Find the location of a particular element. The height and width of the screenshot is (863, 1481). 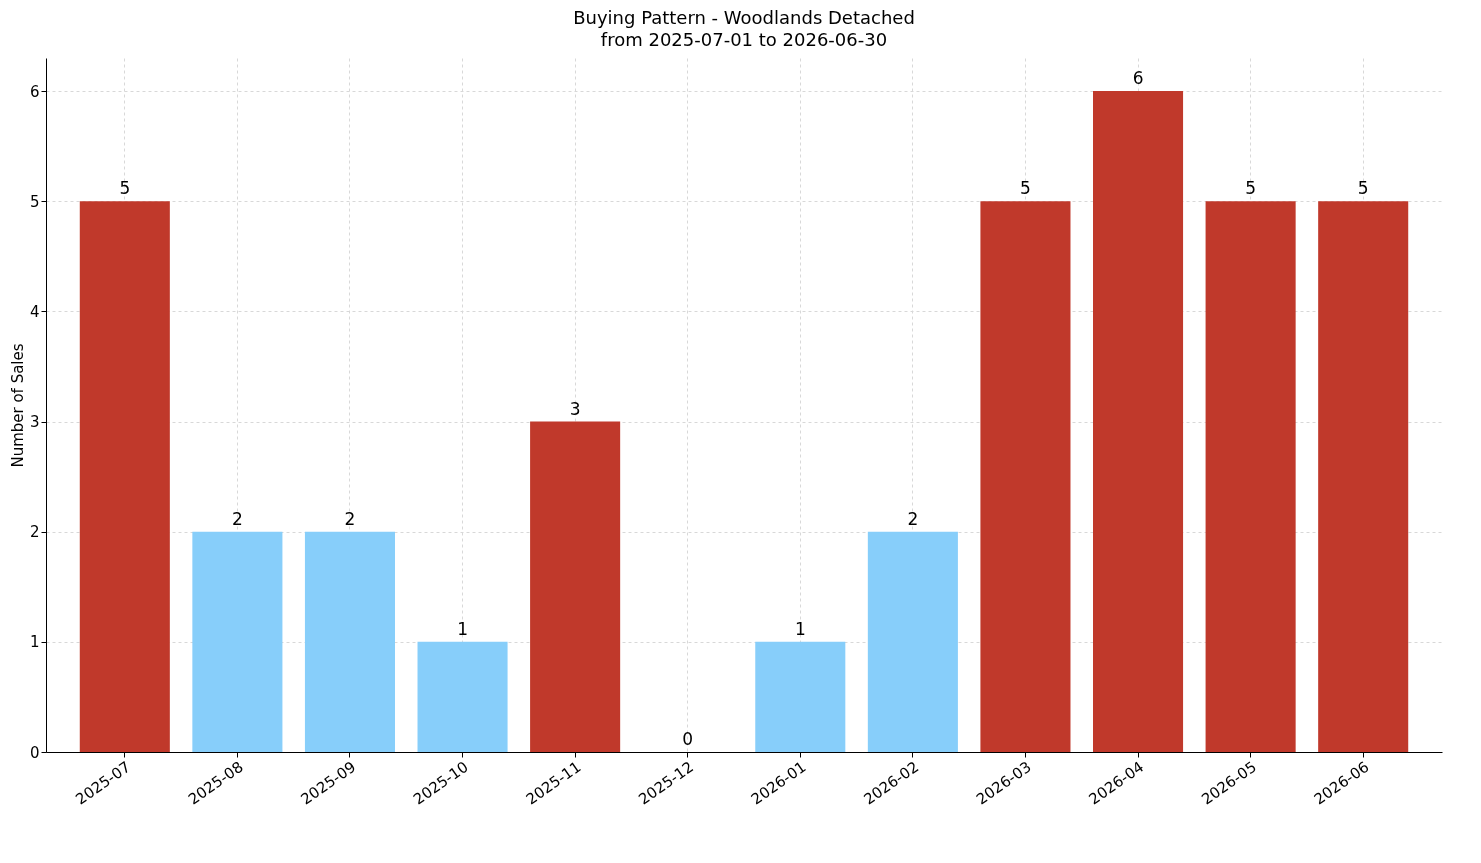

y-tick-label: 0 is located at coordinates (34, 752).